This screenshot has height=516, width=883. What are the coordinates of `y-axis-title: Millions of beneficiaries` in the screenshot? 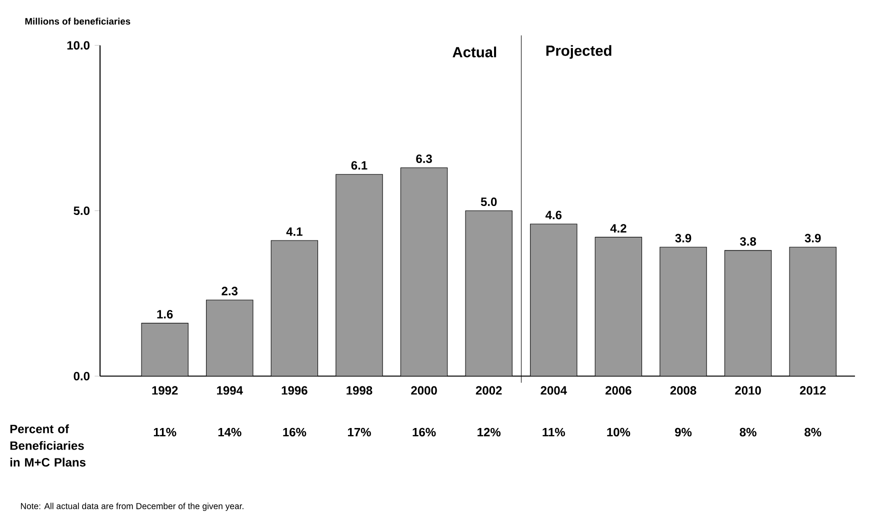 It's located at (77, 21).